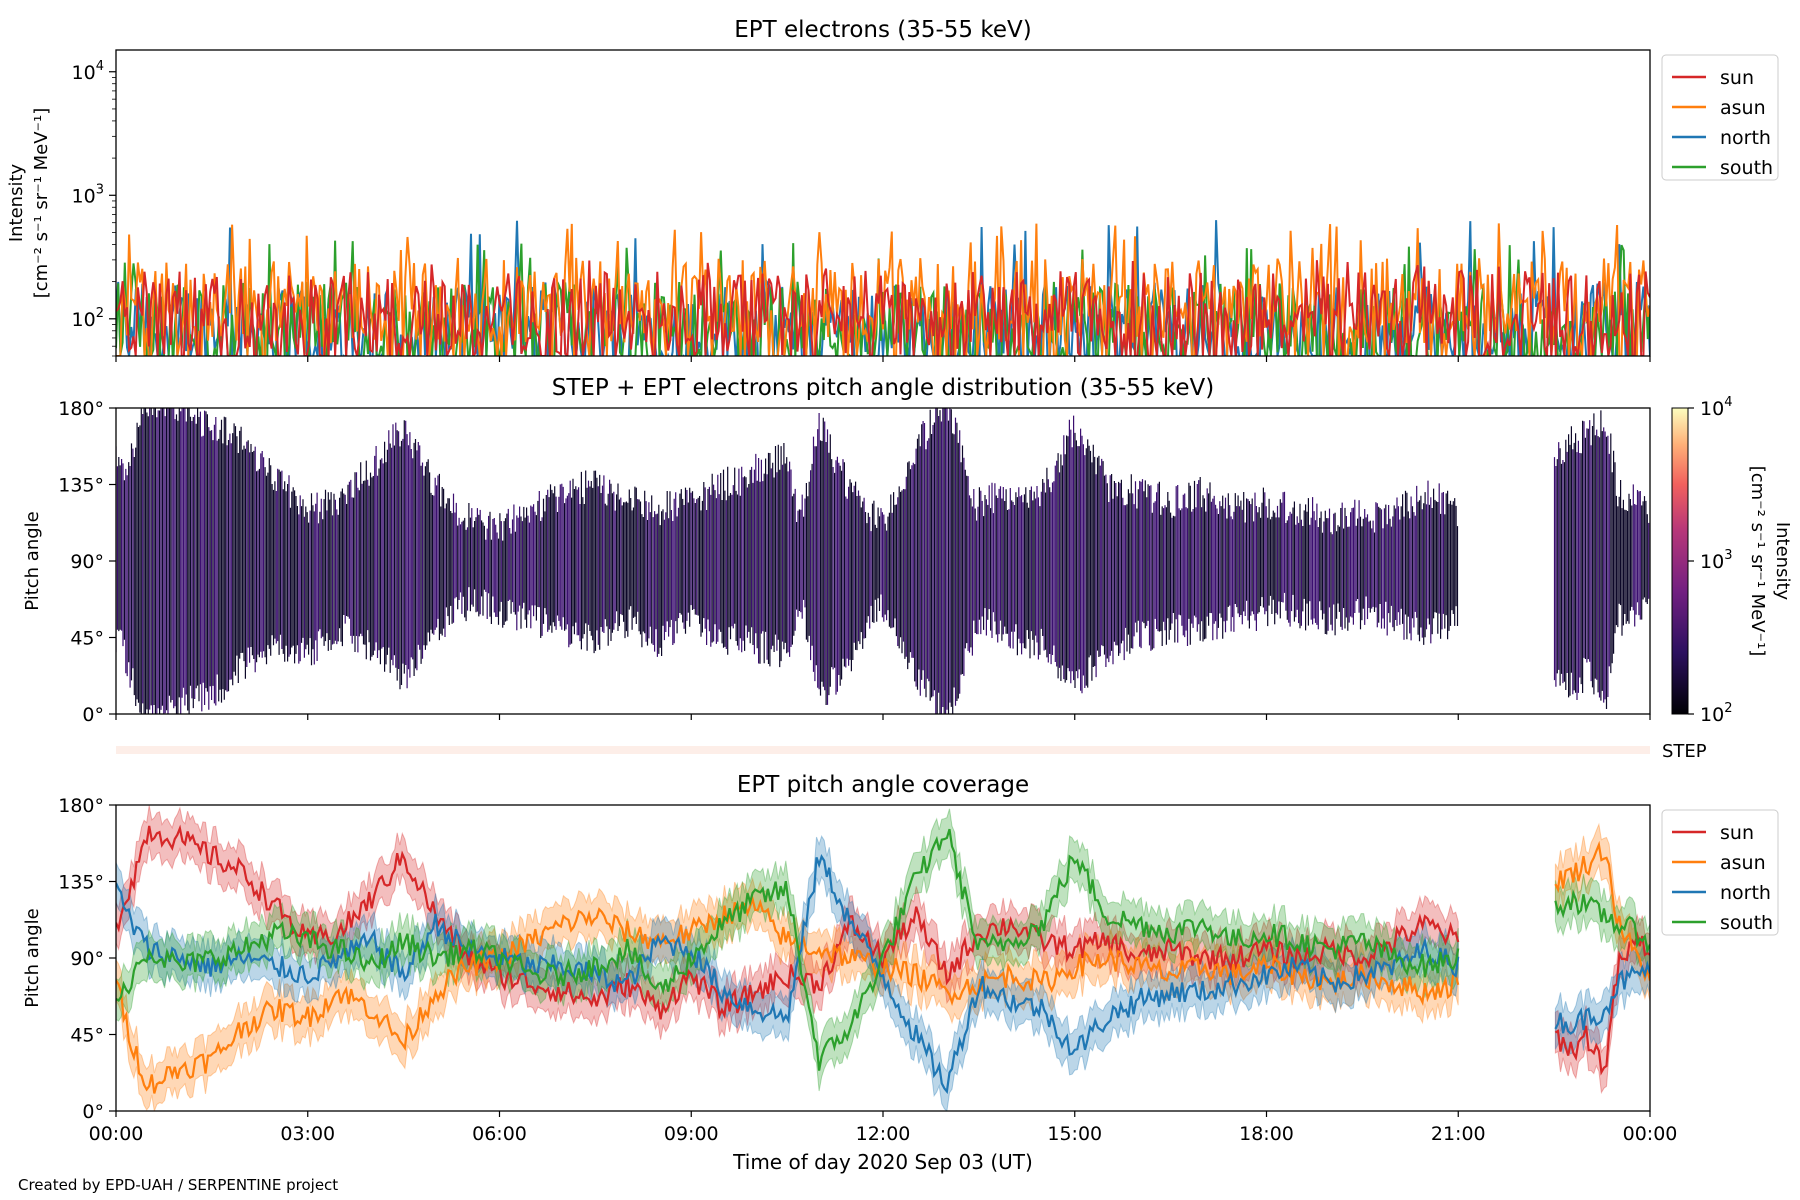 This screenshot has height=1200, width=1800. What do you see at coordinates (178, 1185) in the screenshot?
I see `credit-text: Created by EPD-UAH / SERPENTINE project` at bounding box center [178, 1185].